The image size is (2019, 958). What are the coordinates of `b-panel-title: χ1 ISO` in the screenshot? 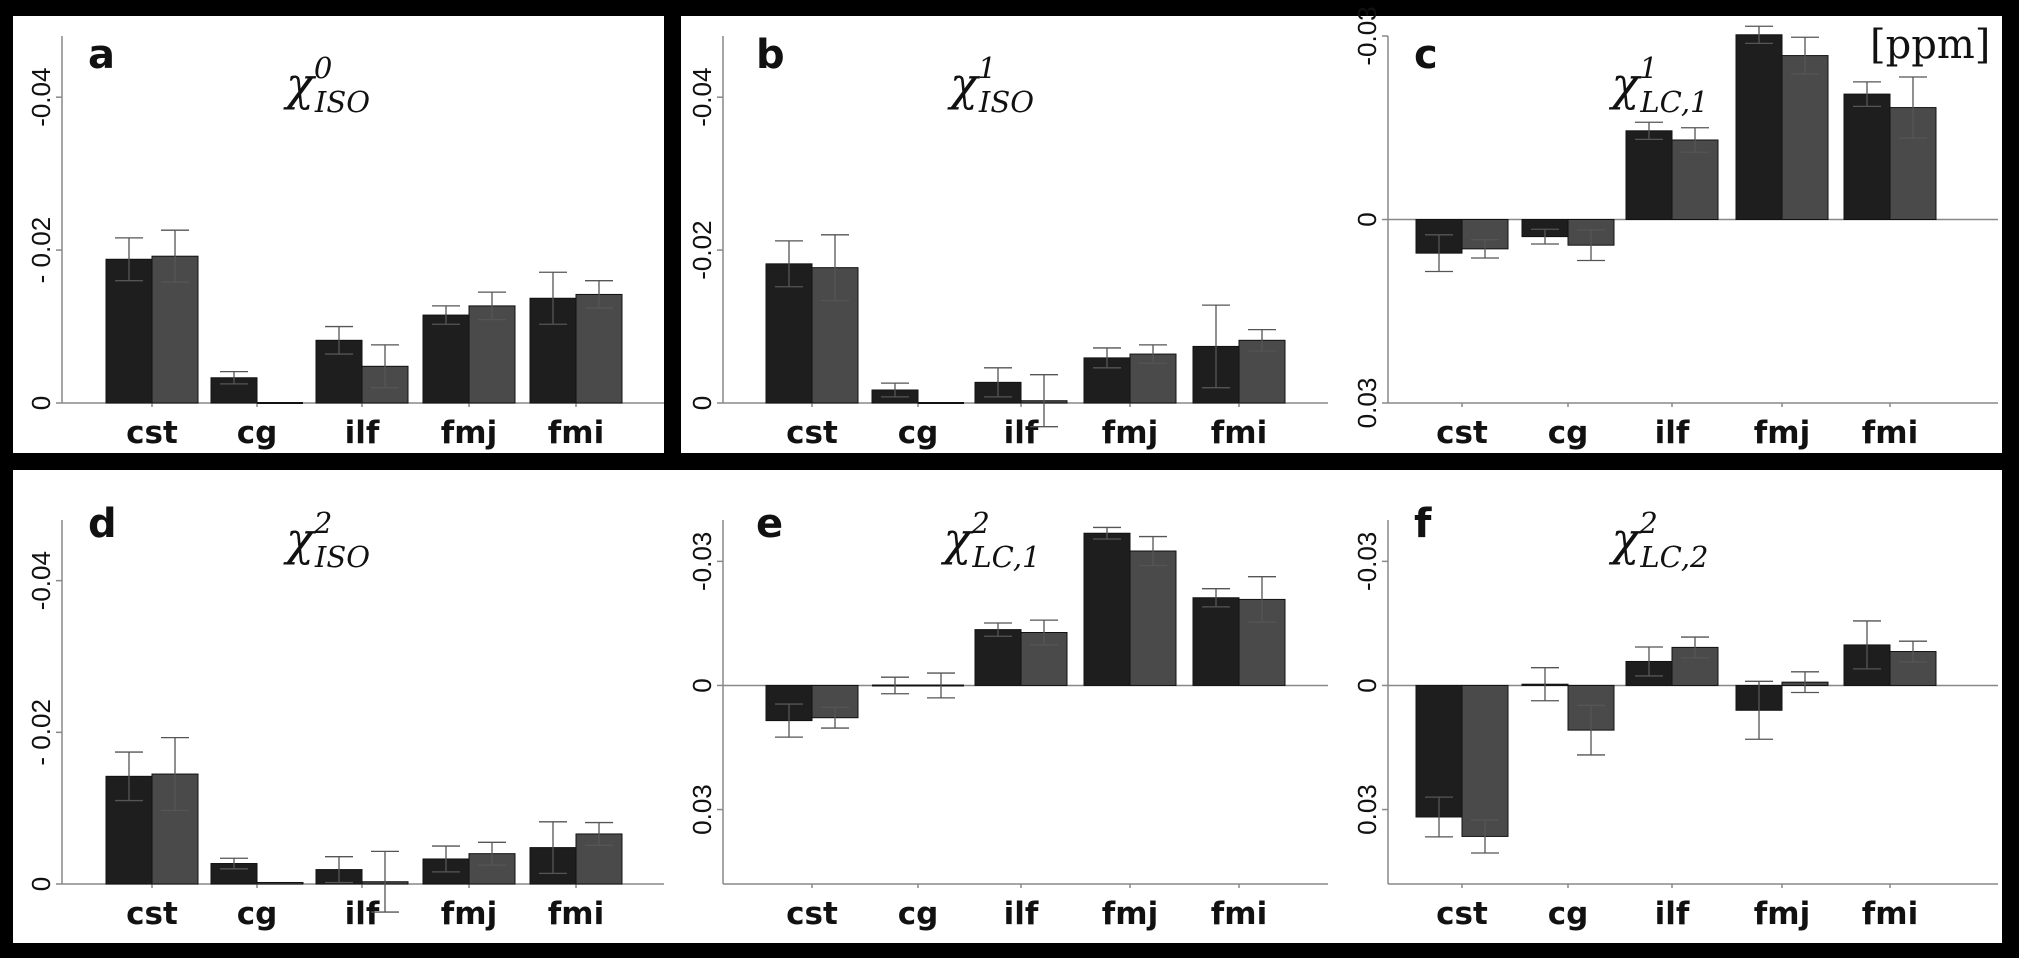 It's located at (990, 85).